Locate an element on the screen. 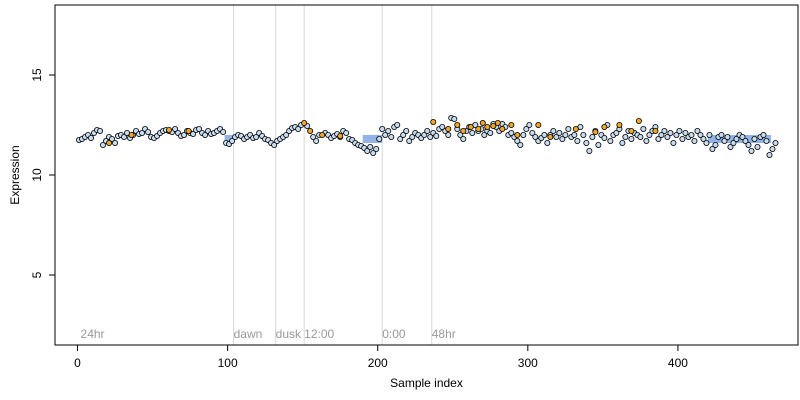 This screenshot has width=800, height=400. x-axis: 0 100 200 300 400 is located at coordinates (381, 357).